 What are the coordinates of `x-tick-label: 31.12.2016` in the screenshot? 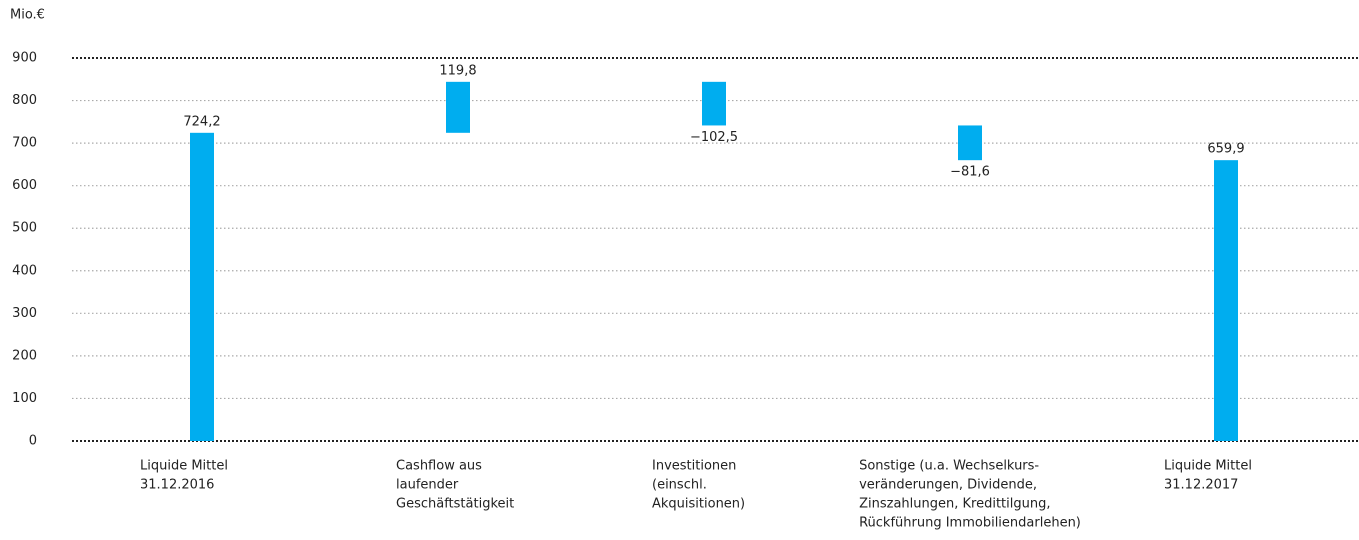 It's located at (177, 485).